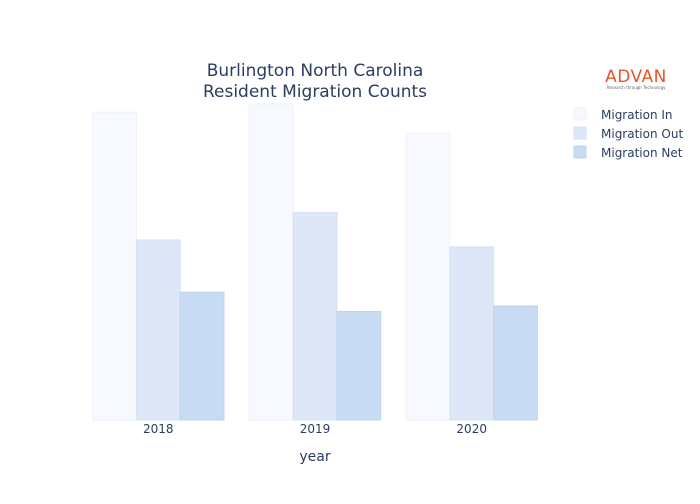  Describe the element at coordinates (472, 333) in the screenshot. I see `bar-migration-out-2020` at that location.